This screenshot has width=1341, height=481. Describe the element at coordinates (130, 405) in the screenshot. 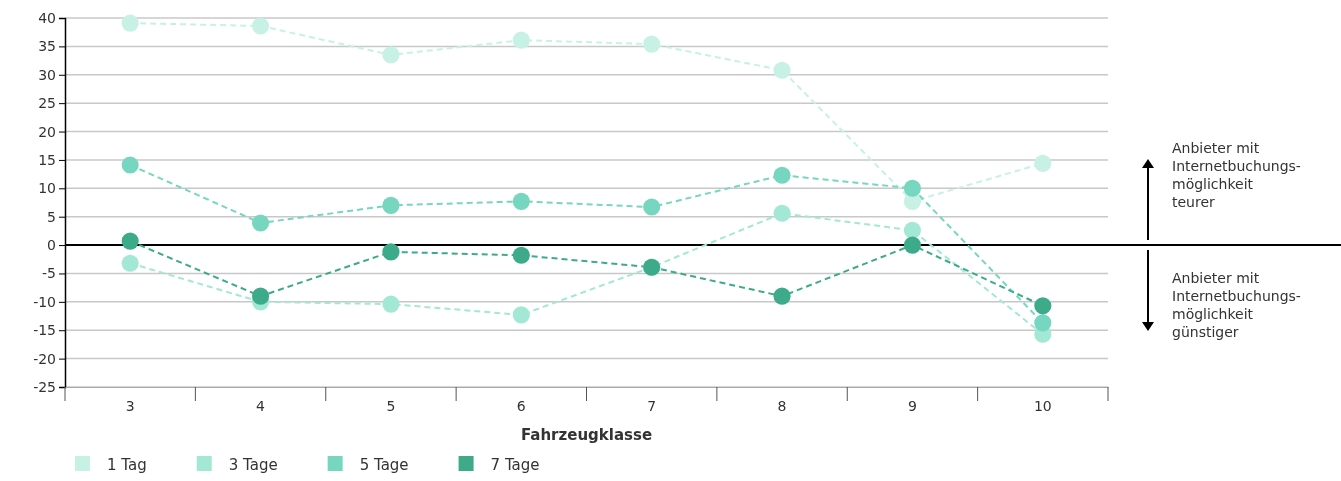

I see `x-tick-label: 3` at that location.